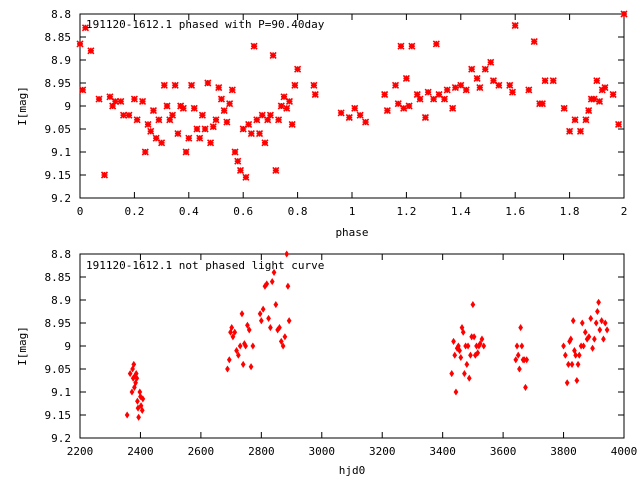 This screenshot has height=480, width=640. I want to click on phased-y-tick-label: 9.05, so click(58, 129).